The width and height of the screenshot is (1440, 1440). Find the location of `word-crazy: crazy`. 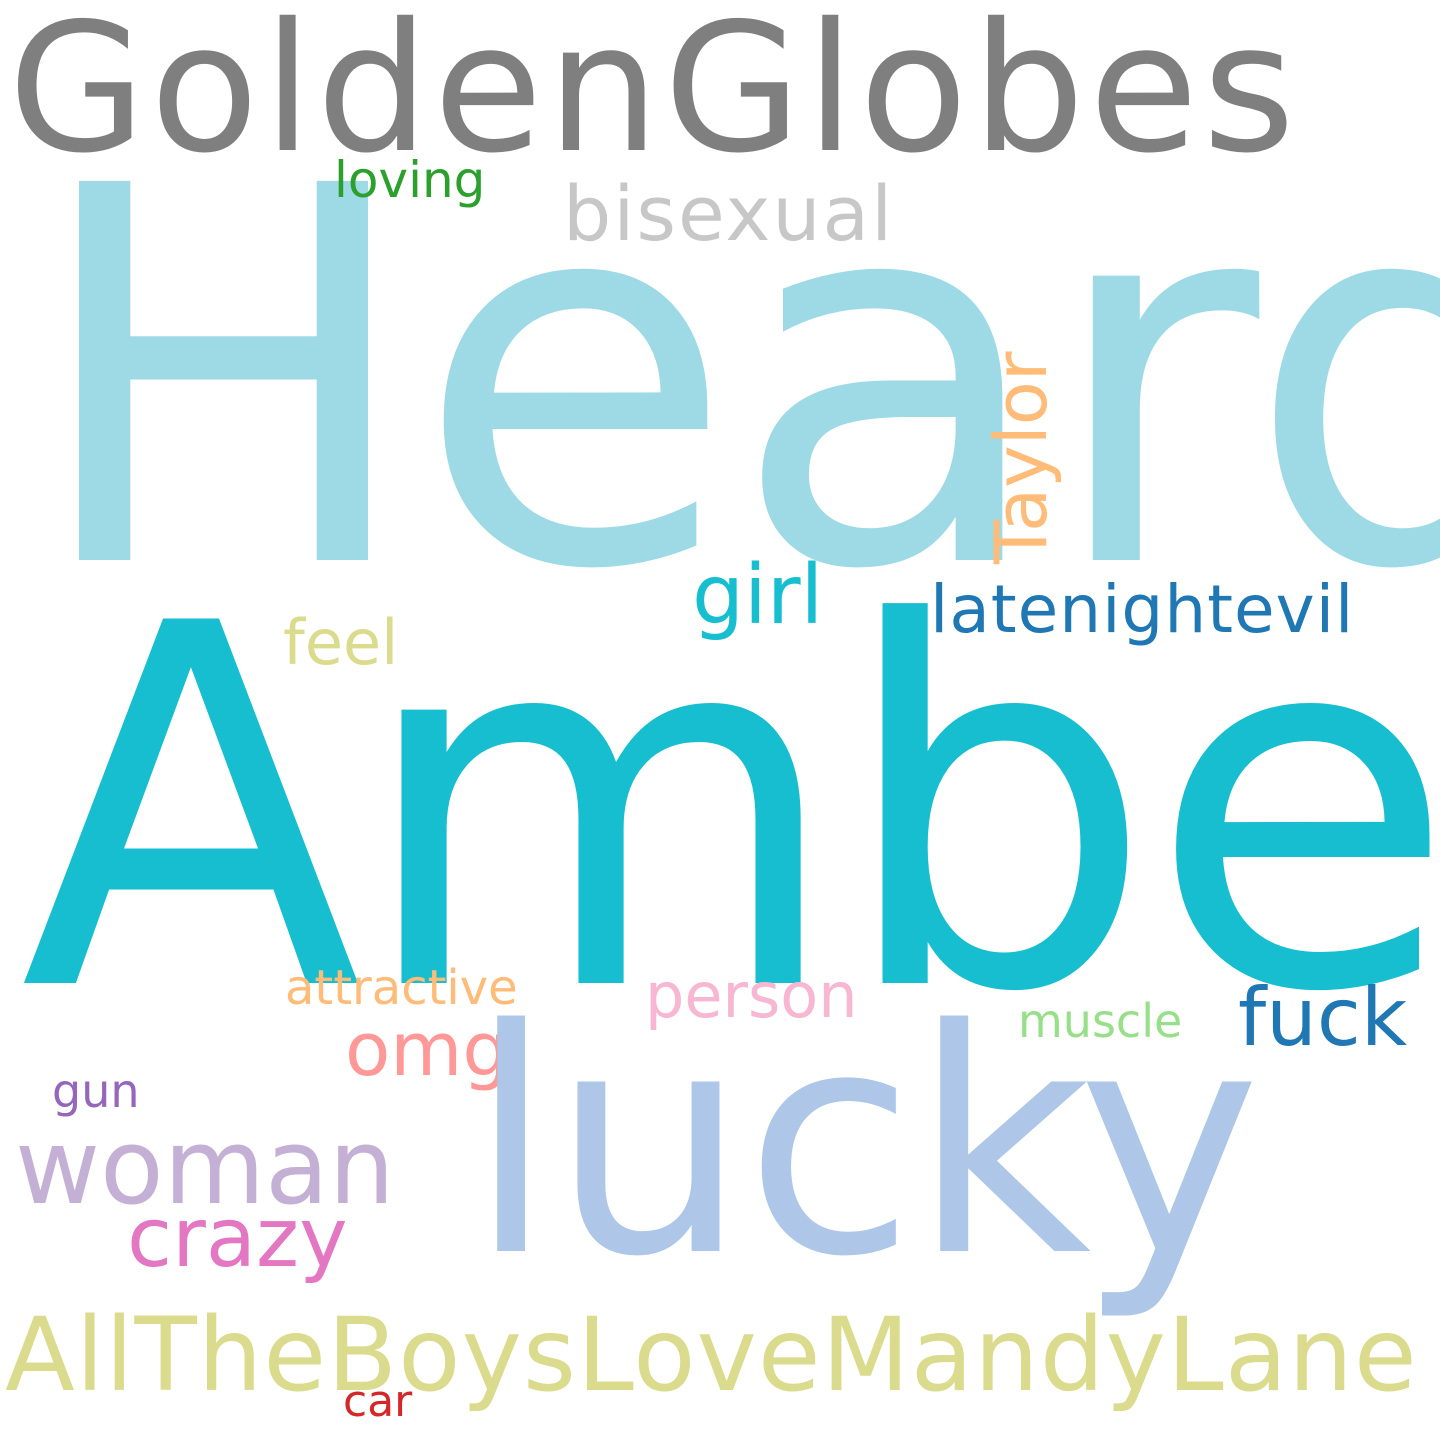

word-crazy: crazy is located at coordinates (237, 1238).